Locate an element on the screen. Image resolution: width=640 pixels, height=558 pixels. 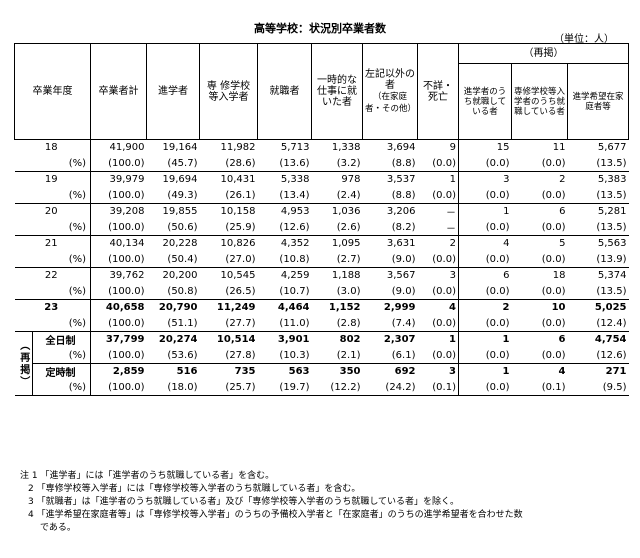
table-cell: (25.9) is located at coordinates (240, 227).